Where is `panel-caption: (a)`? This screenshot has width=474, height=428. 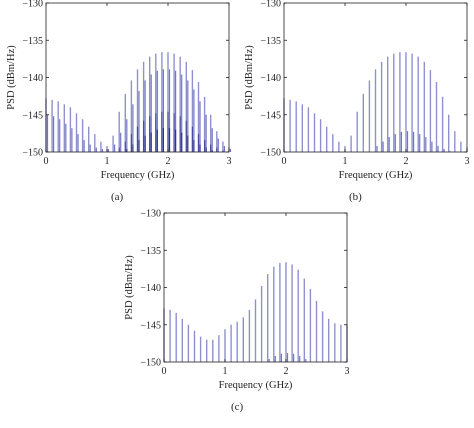
panel-caption: (a) is located at coordinates (117, 197).